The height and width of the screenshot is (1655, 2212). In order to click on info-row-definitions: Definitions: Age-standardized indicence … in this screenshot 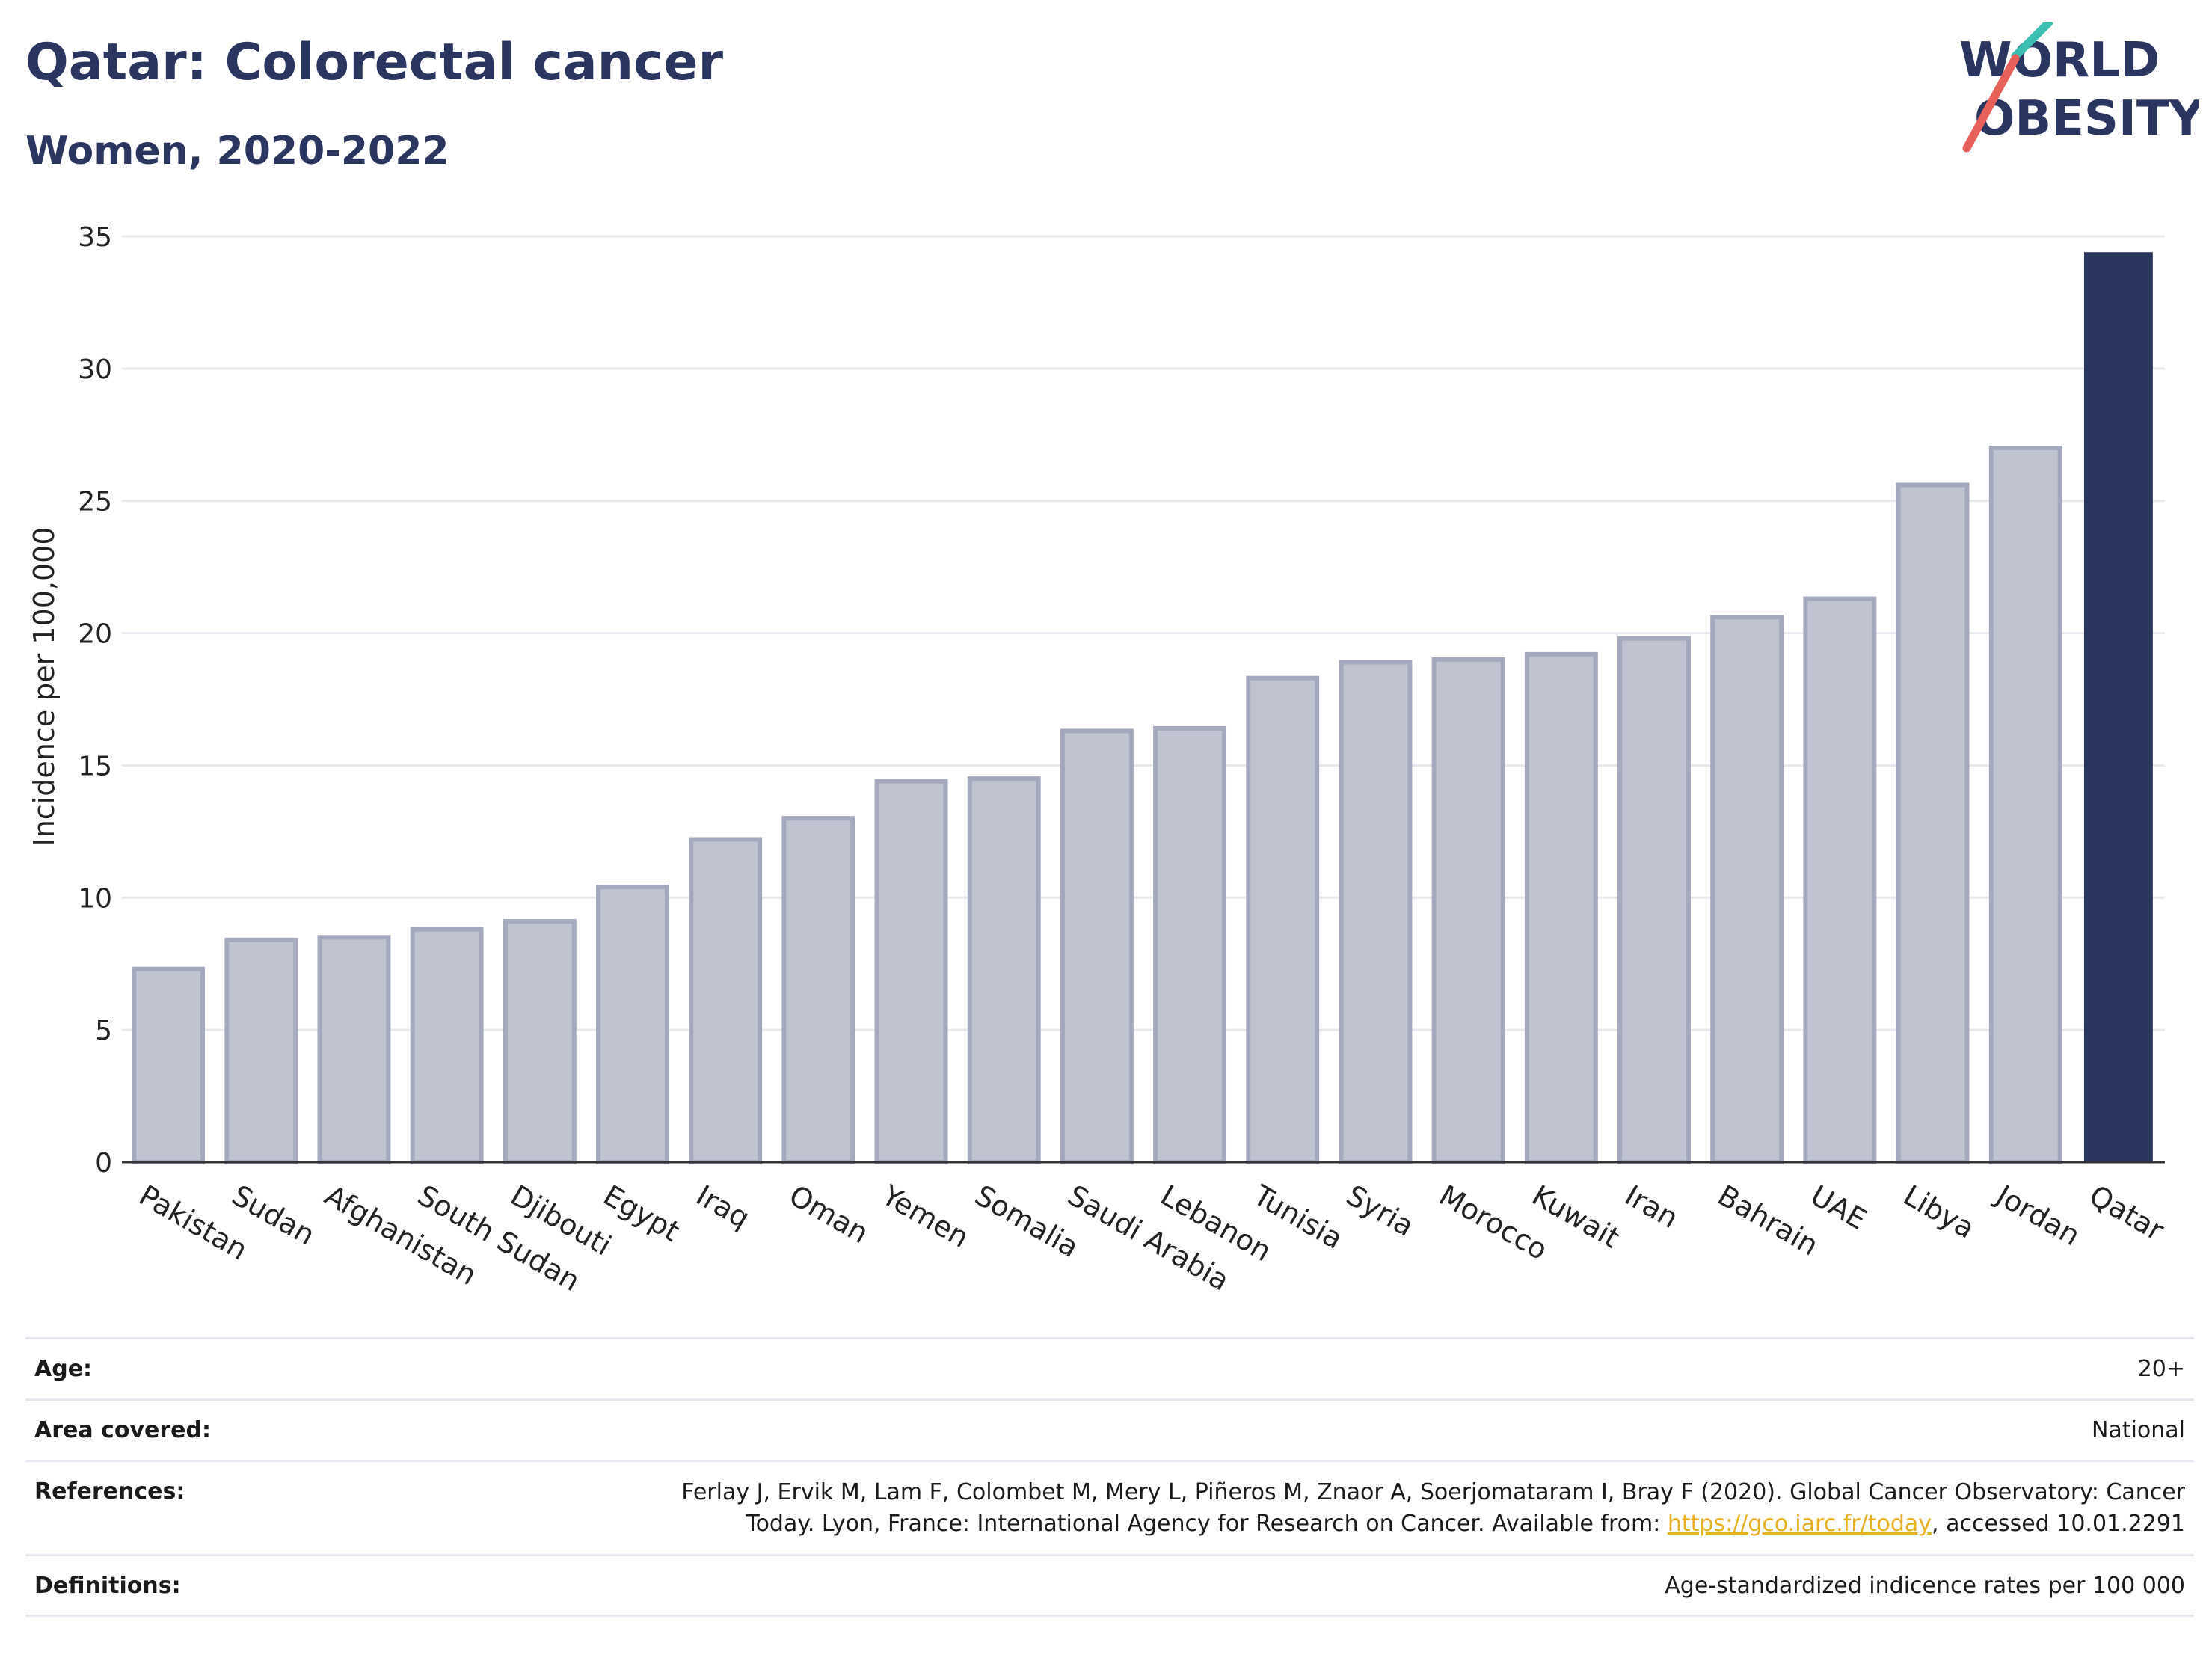, I will do `click(1109, 1585)`.